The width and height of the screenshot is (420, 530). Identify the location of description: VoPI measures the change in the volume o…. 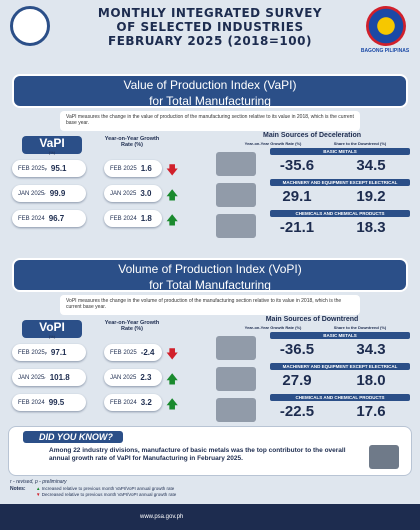
(210, 305).